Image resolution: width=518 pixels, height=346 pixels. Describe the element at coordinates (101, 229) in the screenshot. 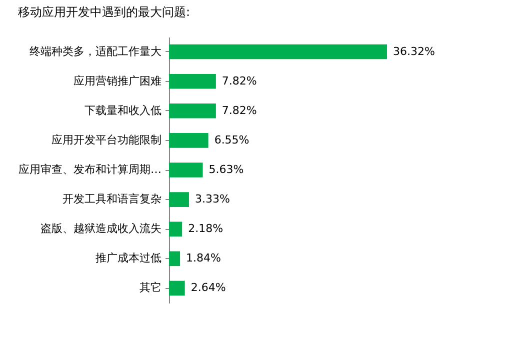

I see `y-tick-label: 盗版、越狱造成收入流失` at that location.